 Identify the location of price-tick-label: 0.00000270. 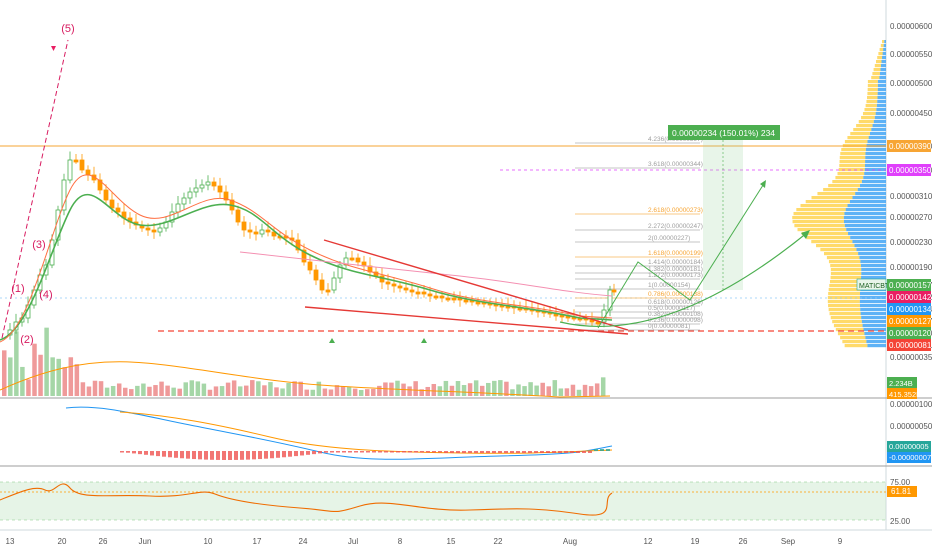
(911, 217).